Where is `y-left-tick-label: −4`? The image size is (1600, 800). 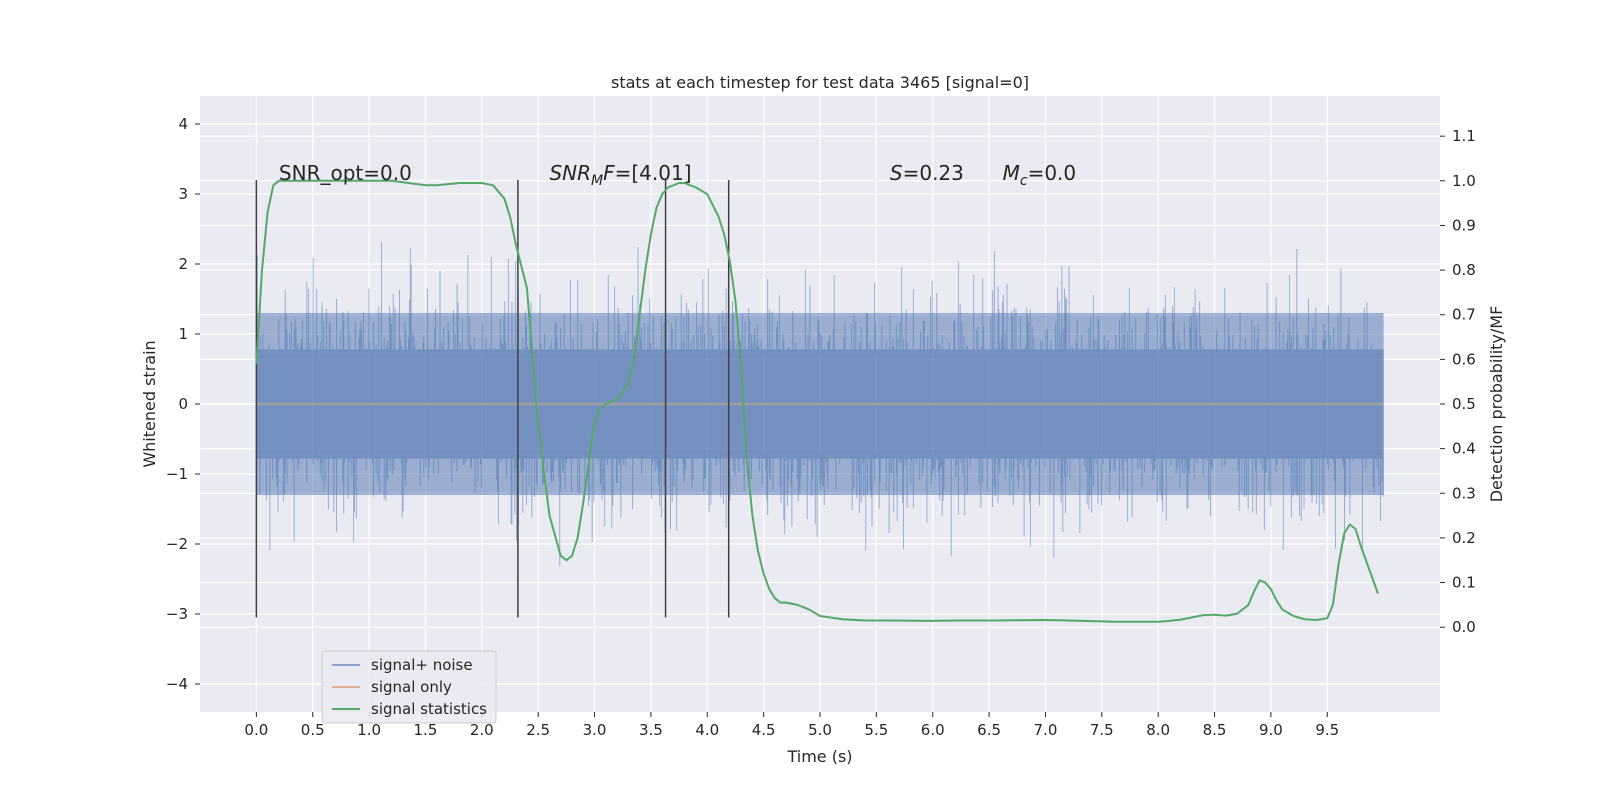 y-left-tick-label: −4 is located at coordinates (177, 684).